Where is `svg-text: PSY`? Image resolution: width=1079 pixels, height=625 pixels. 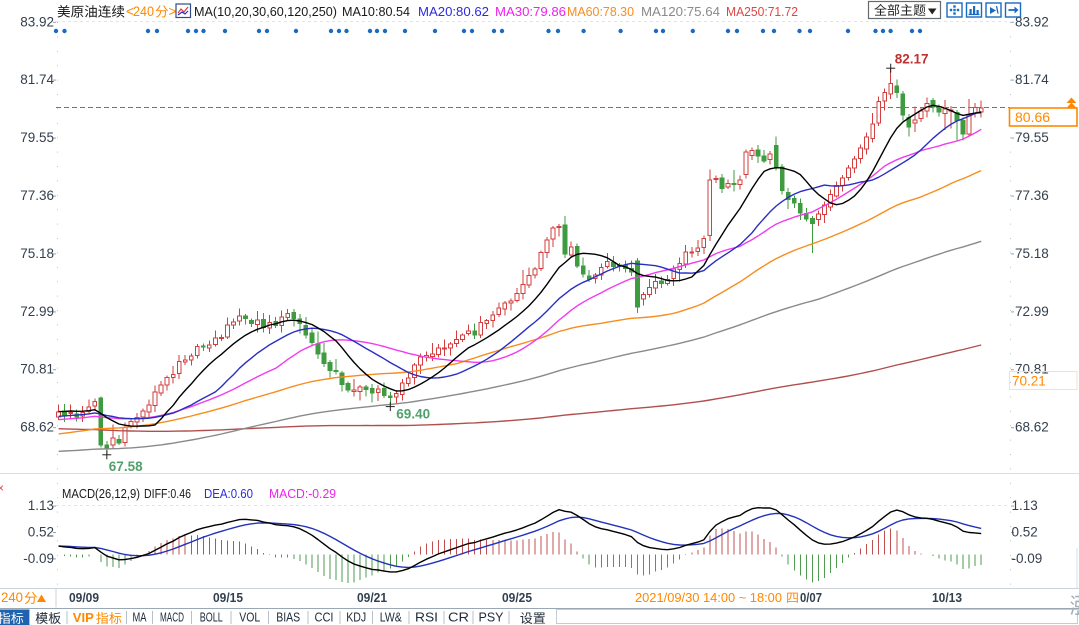
svg-text: PSY is located at coordinates (491, 617).